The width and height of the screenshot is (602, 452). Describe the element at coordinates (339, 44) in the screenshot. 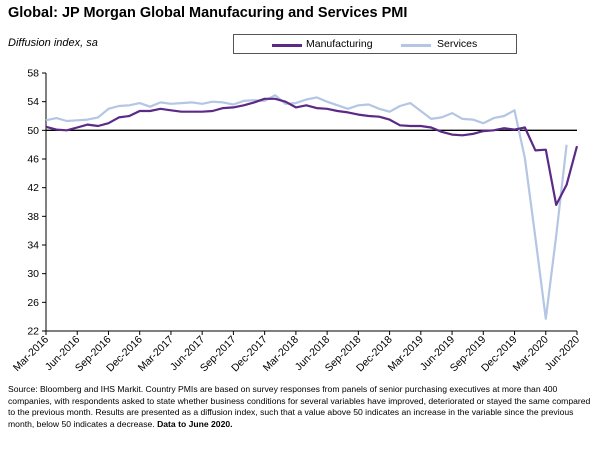

I see `legend-label-manufacturing: Manufacturing` at that location.